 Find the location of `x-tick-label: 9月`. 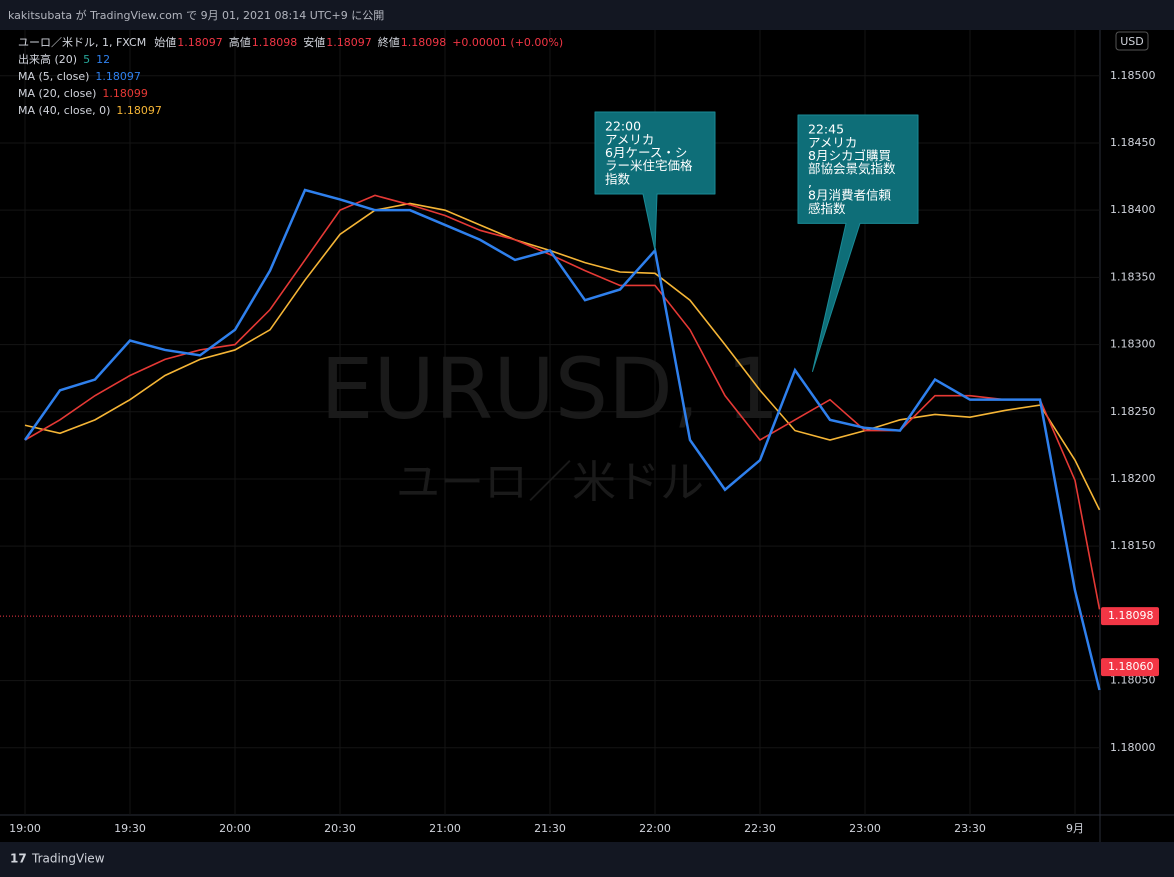

x-tick-label: 9月 is located at coordinates (1075, 828).